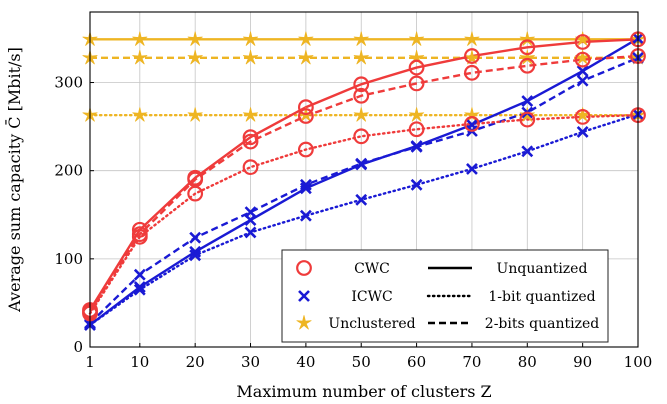 The width and height of the screenshot is (667, 404). Describe the element at coordinates (371, 297) in the screenshot. I see `legend-label: ICWC` at that location.